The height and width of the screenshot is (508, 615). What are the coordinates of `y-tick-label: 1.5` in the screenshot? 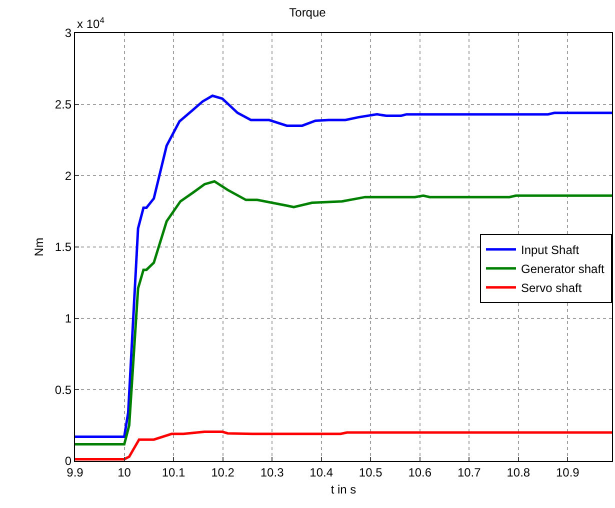 It's located at (63, 247).